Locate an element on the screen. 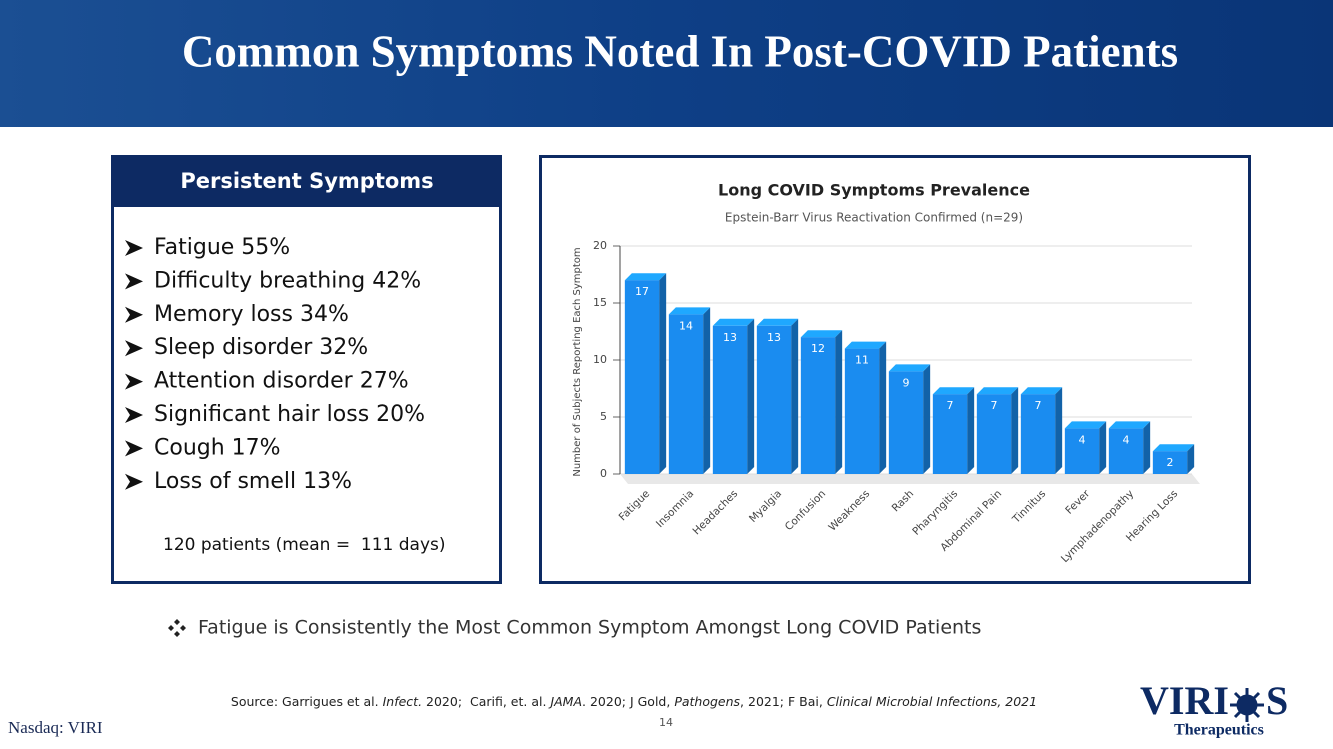 The width and height of the screenshot is (1333, 749). y-tick-label: 5 is located at coordinates (603, 416).